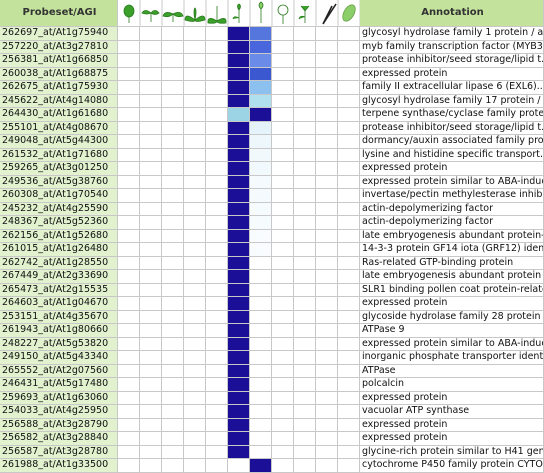 Image resolution: width=544 pixels, height=473 pixels. Describe the element at coordinates (59, 290) in the screenshot. I see `probeset-cell: 265473_at/At2g15535` at that location.